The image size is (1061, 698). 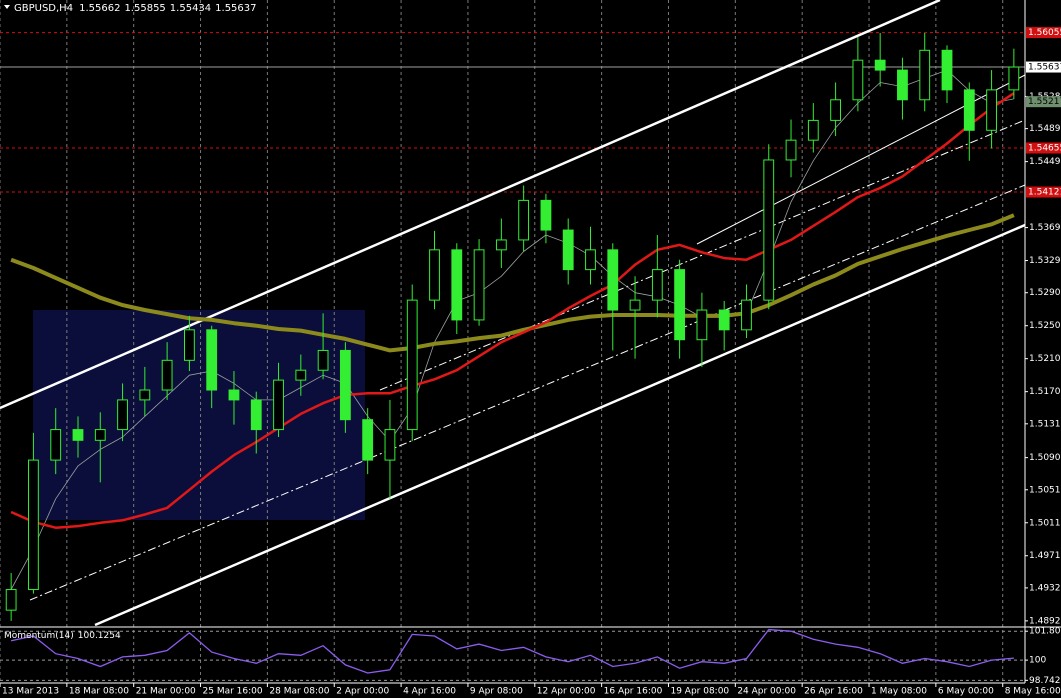 What do you see at coordinates (135, 8) in the screenshot?
I see `chart-header: GBPUSD,H4 1.55662 1.55855 1.55434 1.55637` at bounding box center [135, 8].